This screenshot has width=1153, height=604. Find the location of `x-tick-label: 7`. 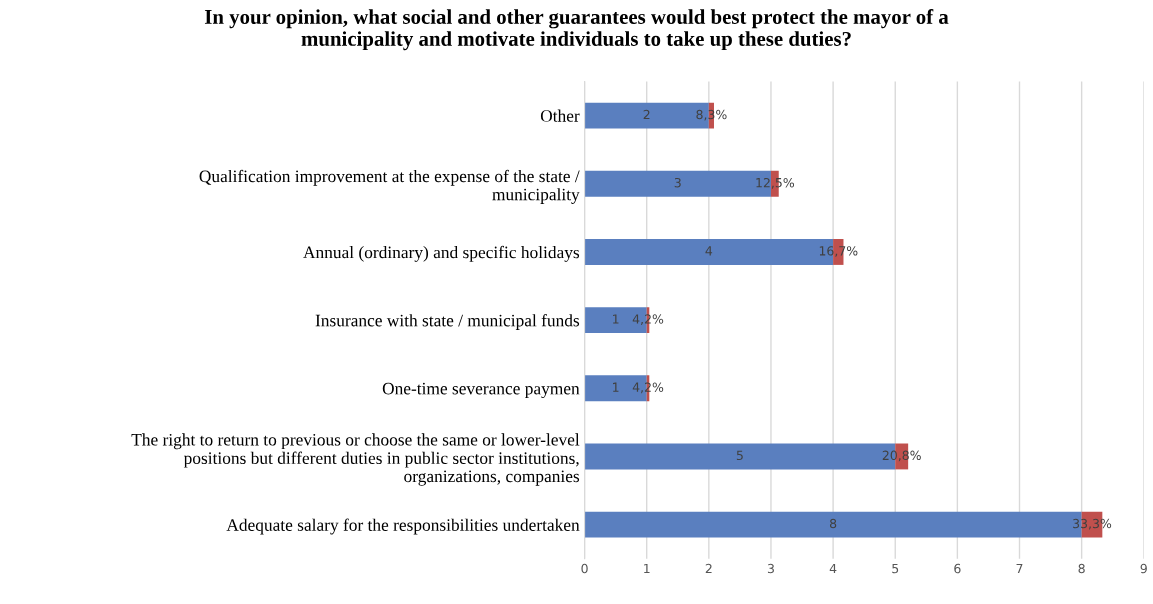

x-tick-label: 7 is located at coordinates (1019, 568).